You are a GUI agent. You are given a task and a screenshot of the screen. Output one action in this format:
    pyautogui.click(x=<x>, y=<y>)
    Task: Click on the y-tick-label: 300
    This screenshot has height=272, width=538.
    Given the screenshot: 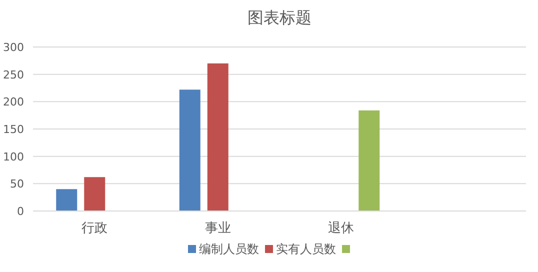 What is the action you would take?
    pyautogui.click(x=13, y=47)
    